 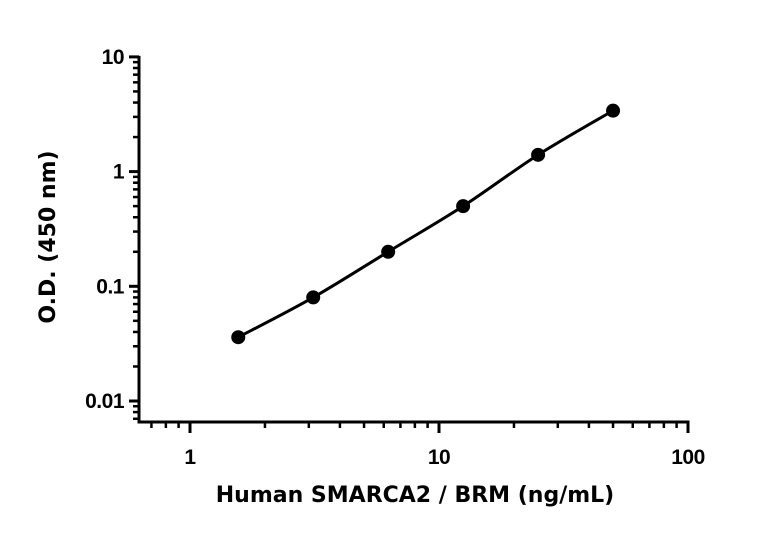 I want to click on y-axis-title: O.D. (450 nm), so click(x=48, y=236).